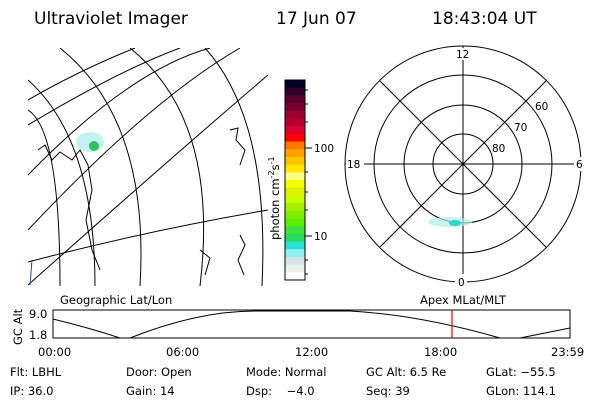  What do you see at coordinates (463, 300) in the screenshot?
I see `right-panel-caption: Apex MLat/MLT` at bounding box center [463, 300].